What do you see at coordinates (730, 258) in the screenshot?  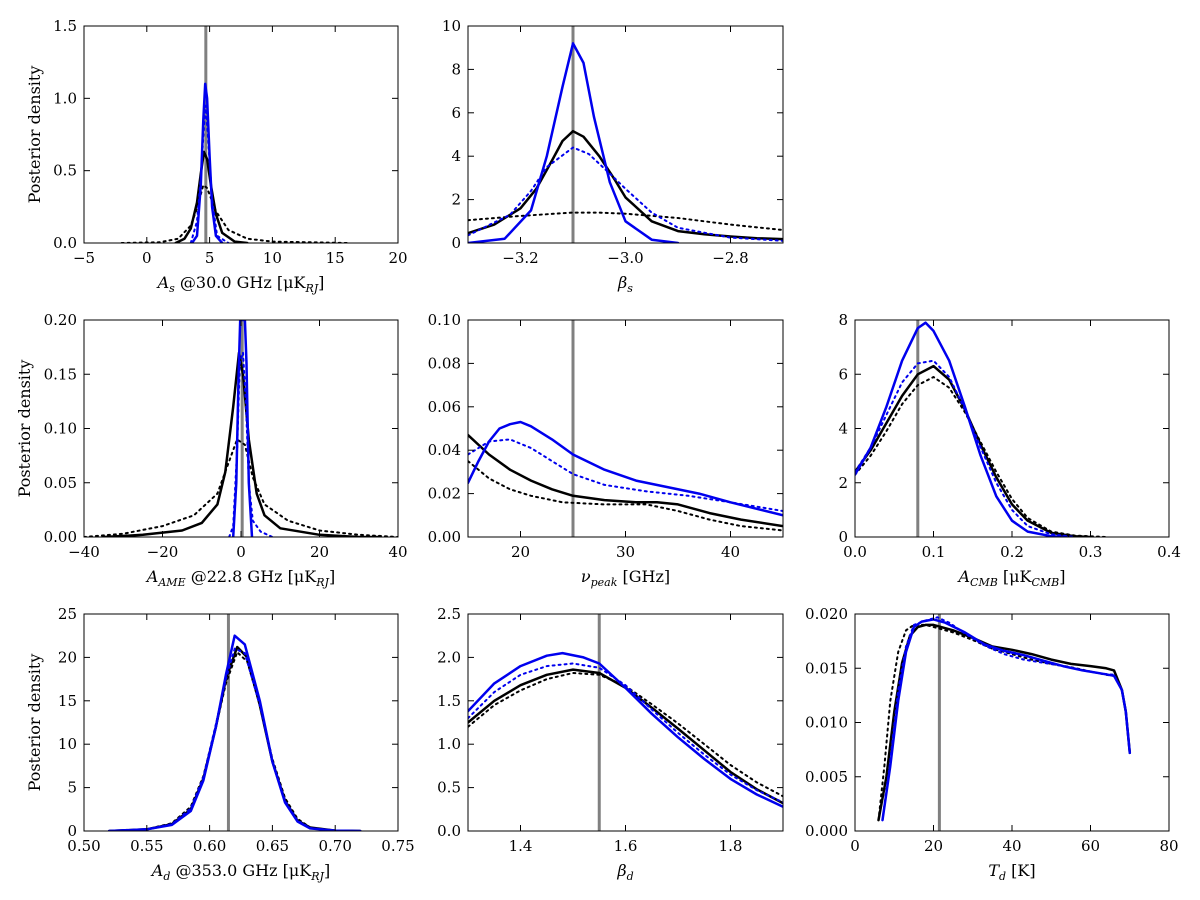 I see `x-tick-label: −2.8` at bounding box center [730, 258].